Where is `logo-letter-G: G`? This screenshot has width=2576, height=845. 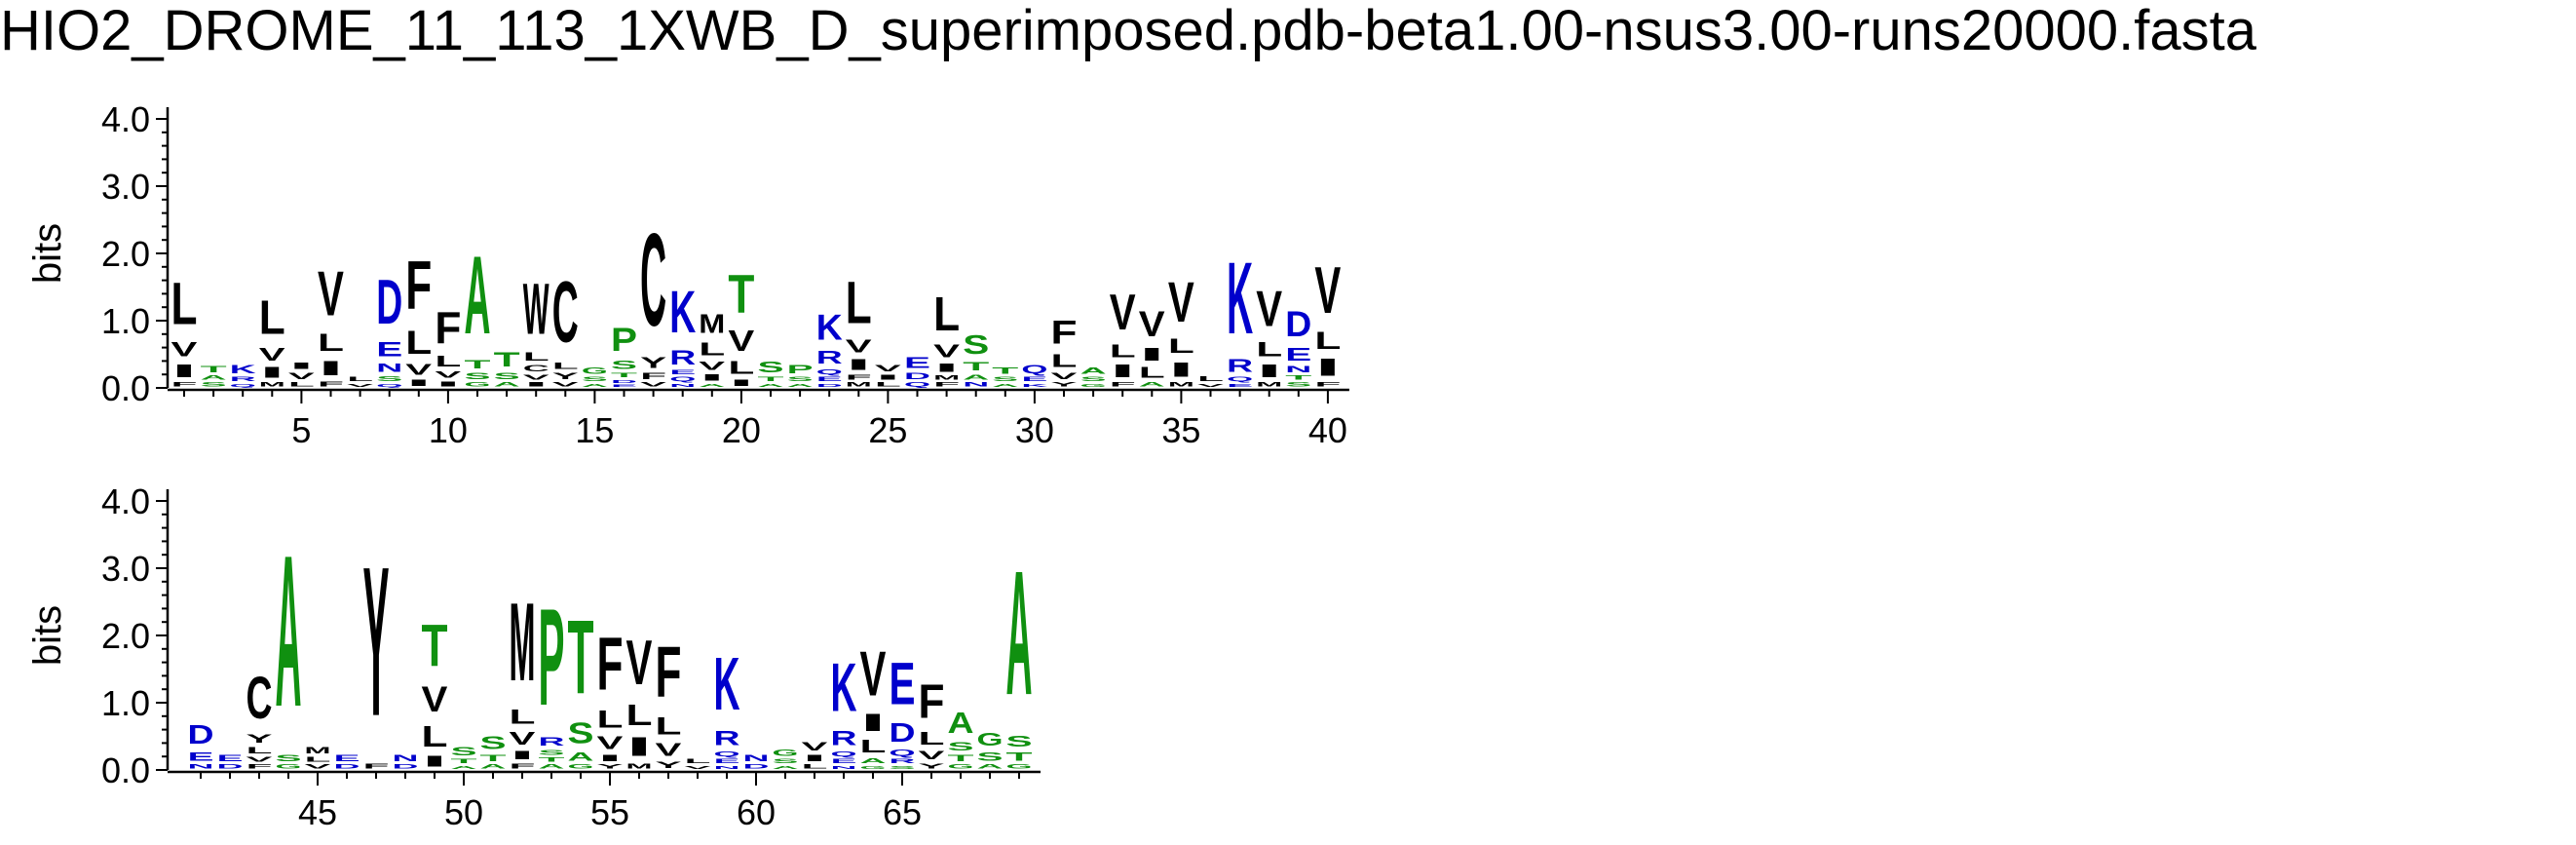
logo-letter-G: G is located at coordinates (990, 740).